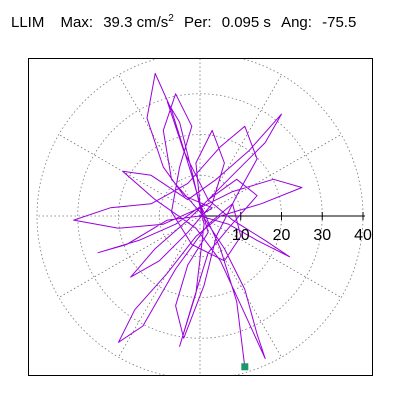 Image resolution: width=400 pixels, height=400 pixels. Describe the element at coordinates (77, 22) in the screenshot. I see `max-label: Max:` at that location.